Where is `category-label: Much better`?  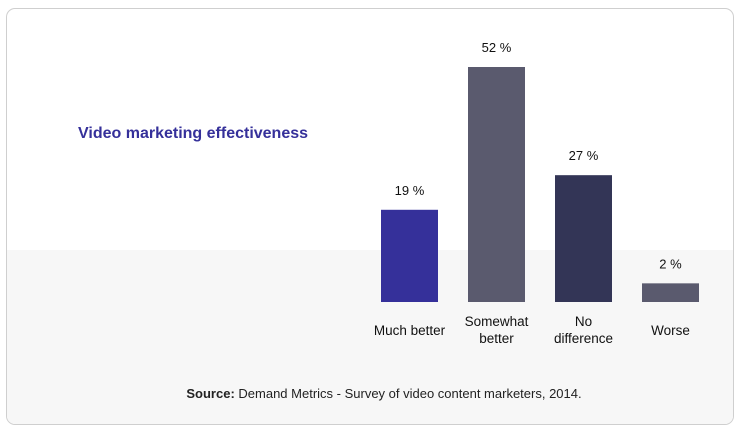
category-label: Much better is located at coordinates (410, 330).